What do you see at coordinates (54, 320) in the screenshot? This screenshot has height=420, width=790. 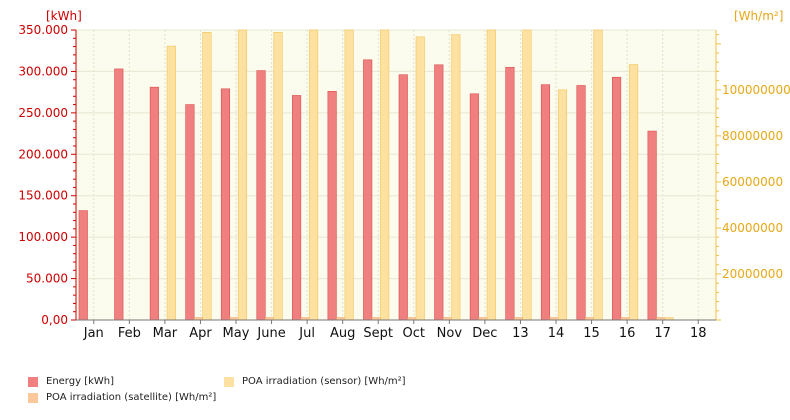 I see `left-tick-label: 0,00` at bounding box center [54, 320].